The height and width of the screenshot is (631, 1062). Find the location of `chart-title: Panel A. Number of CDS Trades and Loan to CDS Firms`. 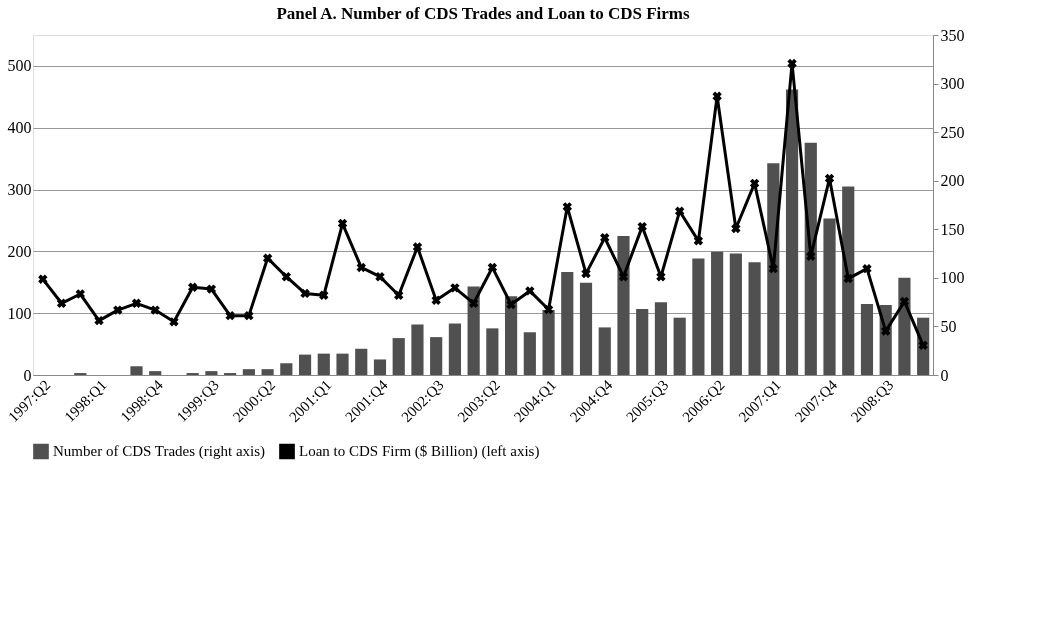

chart-title: Panel A. Number of CDS Trades and Loan to CDS Firms is located at coordinates (483, 13).